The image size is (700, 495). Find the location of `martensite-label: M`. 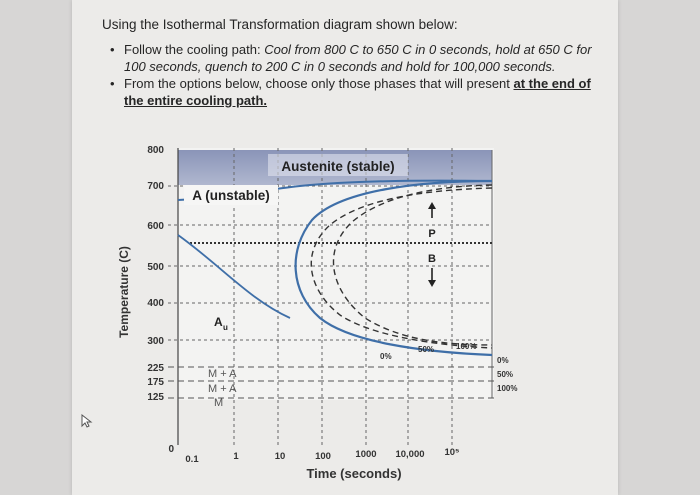

martensite-label: M is located at coordinates (218, 403).